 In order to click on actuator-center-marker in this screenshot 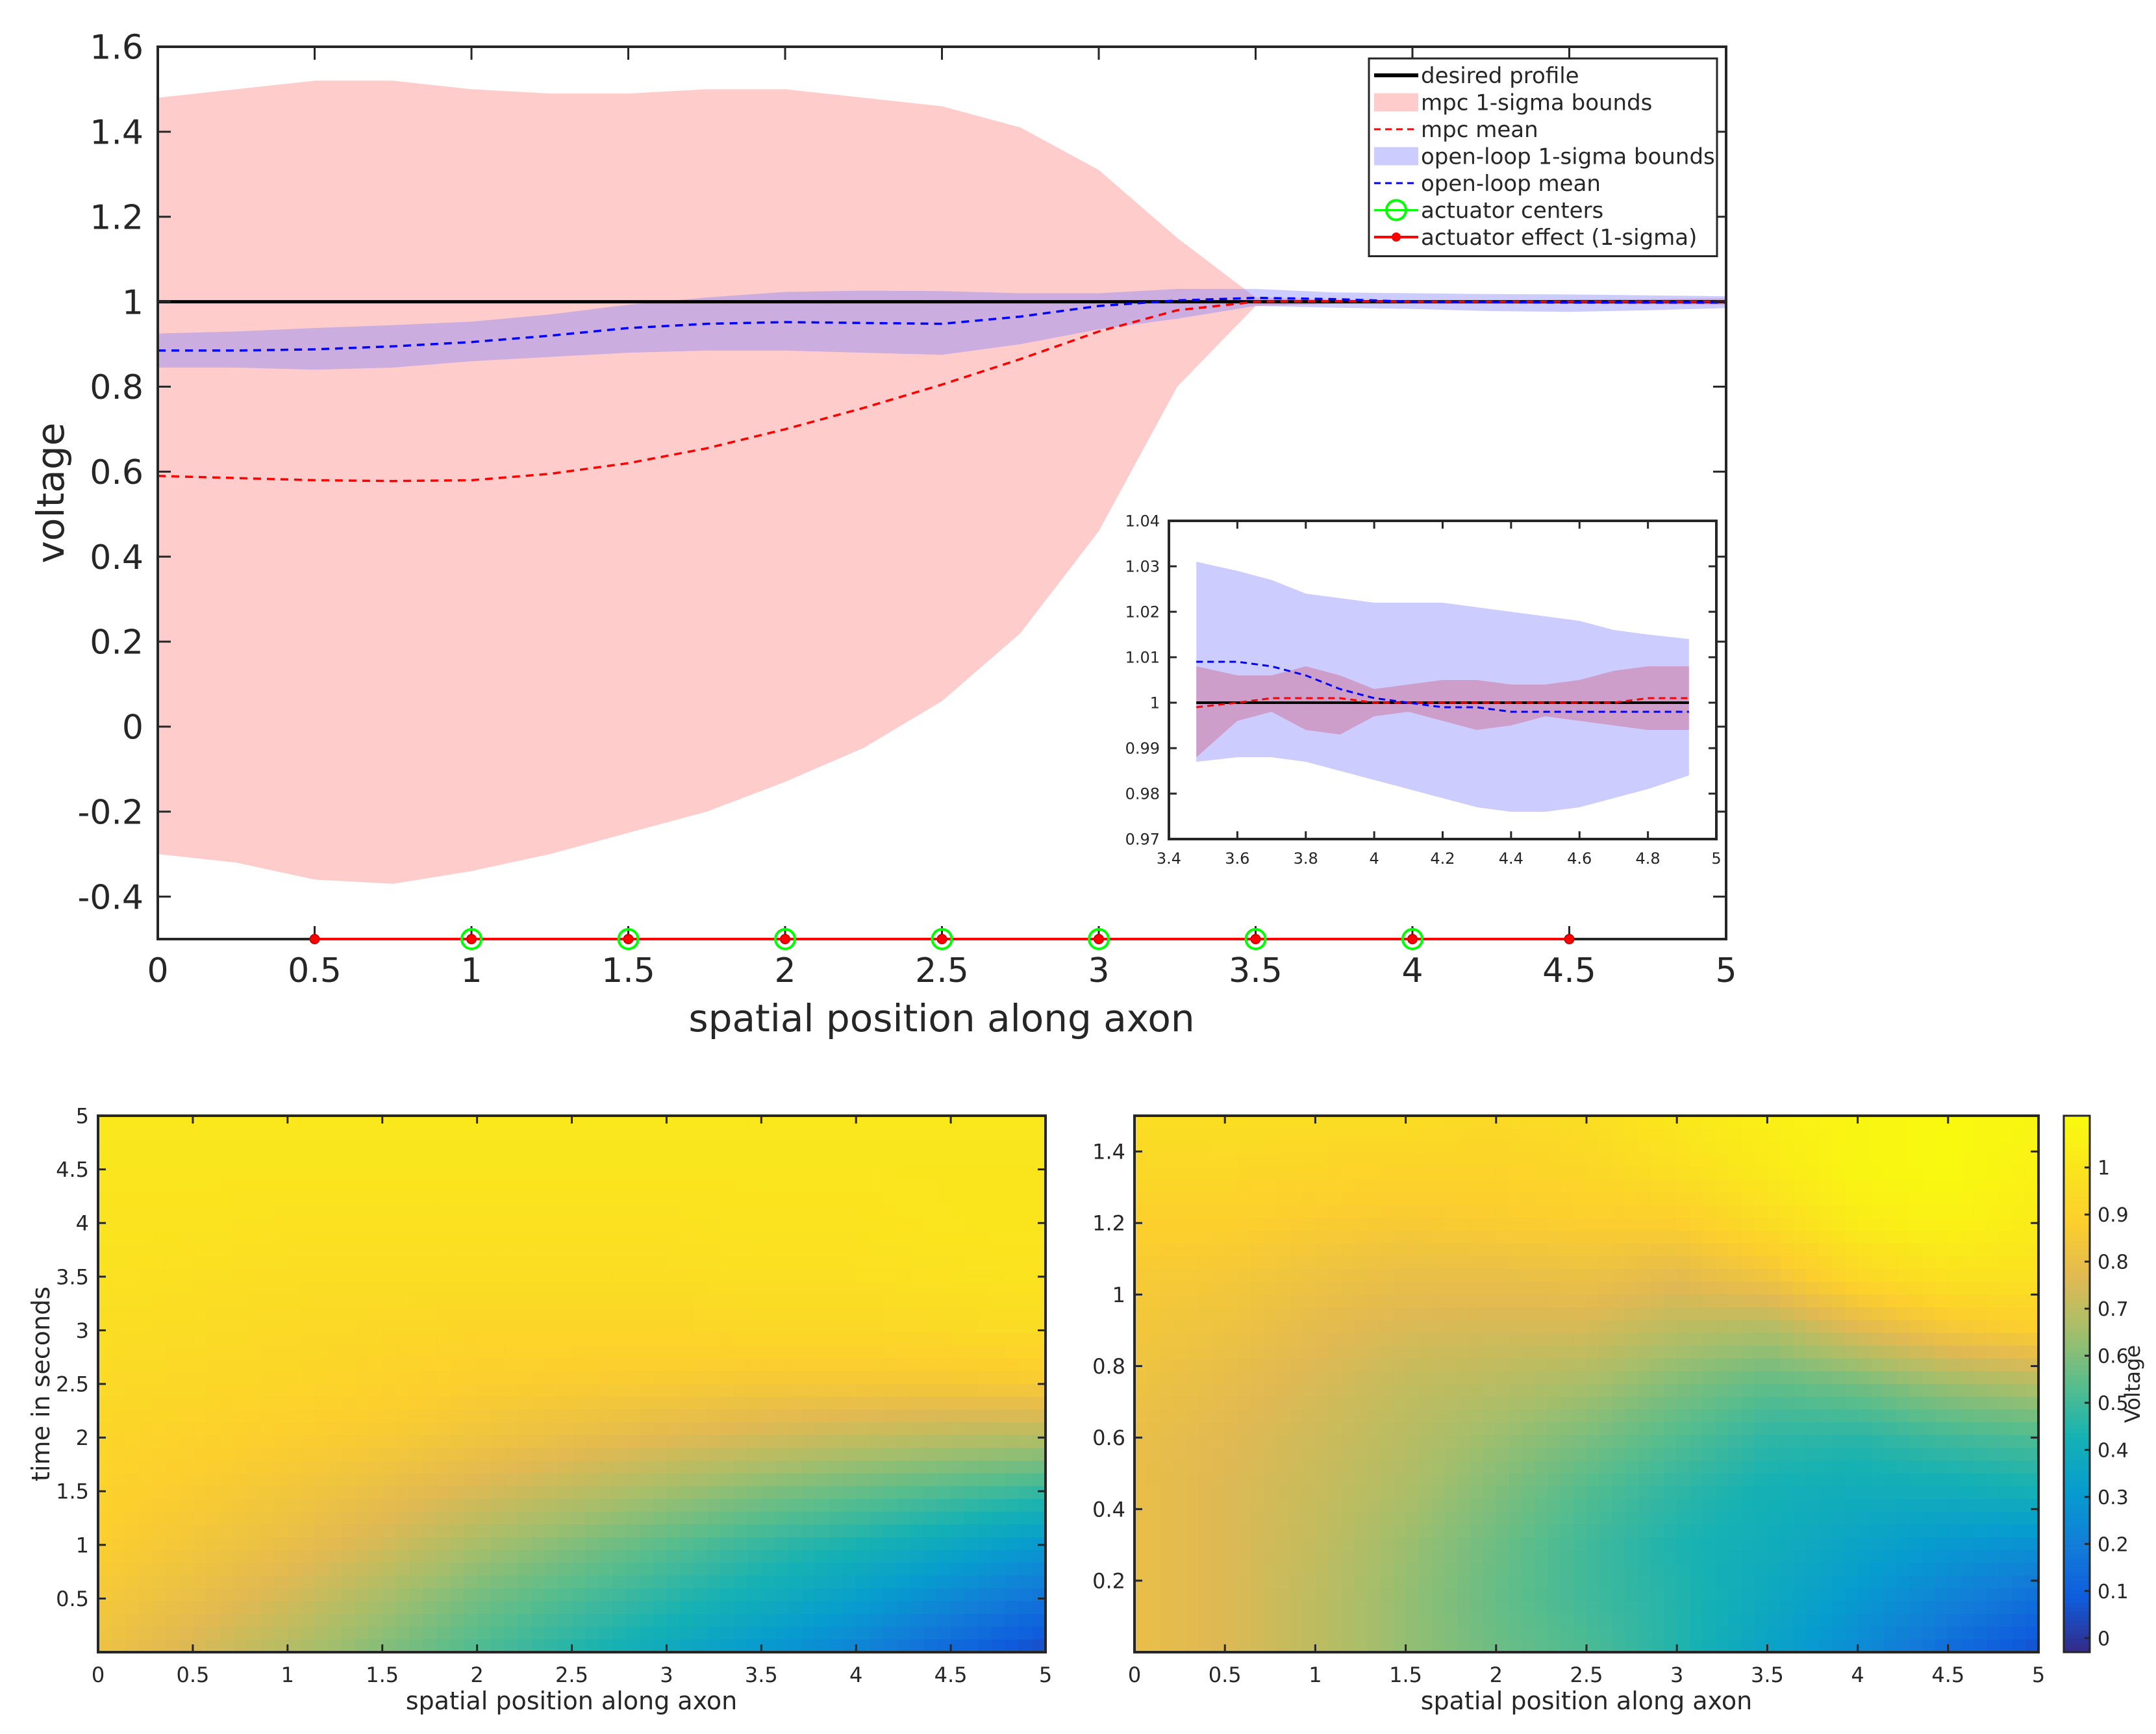, I will do `click(942, 939)`.